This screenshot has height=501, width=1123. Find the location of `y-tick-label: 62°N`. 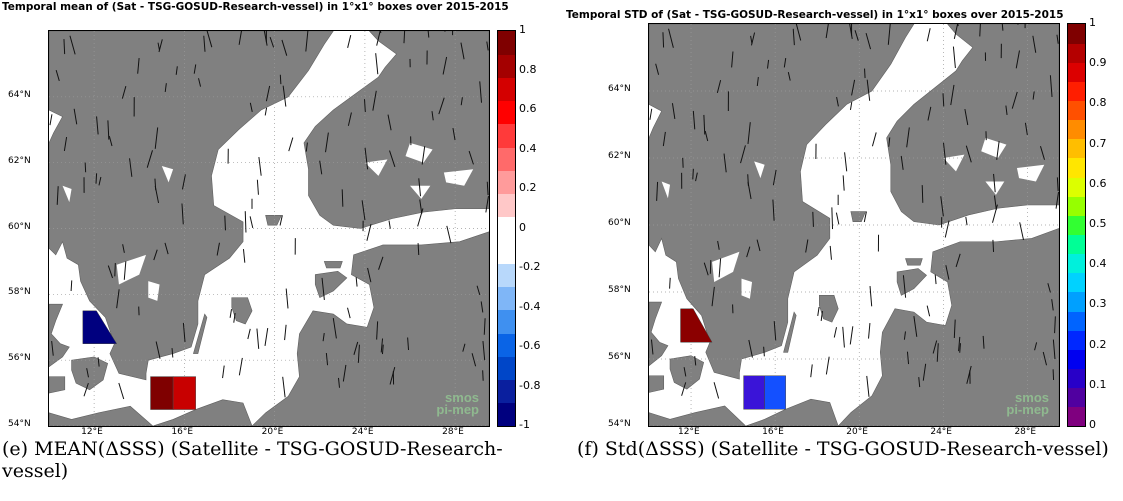

y-tick-label: 62°N is located at coordinates (619, 156).